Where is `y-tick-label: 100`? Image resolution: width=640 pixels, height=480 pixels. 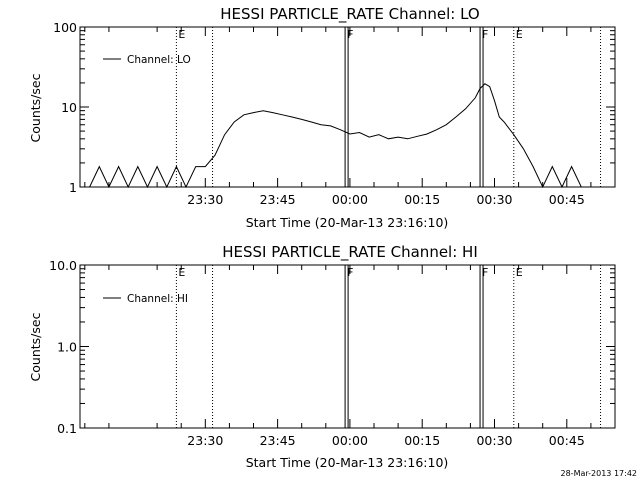
y-tick-label: 100 is located at coordinates (65, 27).